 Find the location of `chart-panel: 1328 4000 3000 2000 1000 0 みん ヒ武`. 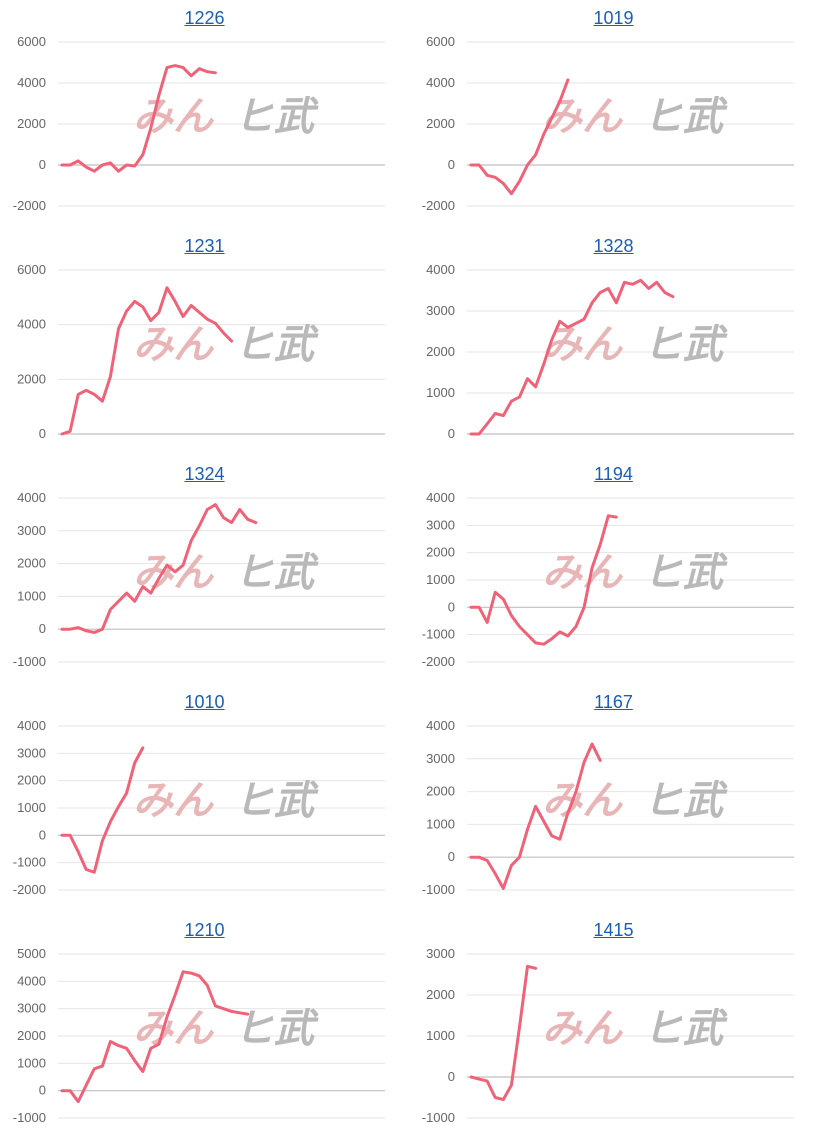

chart-panel: 1328 4000 3000 2000 1000 0 みん ヒ武 is located at coordinates (613, 342).